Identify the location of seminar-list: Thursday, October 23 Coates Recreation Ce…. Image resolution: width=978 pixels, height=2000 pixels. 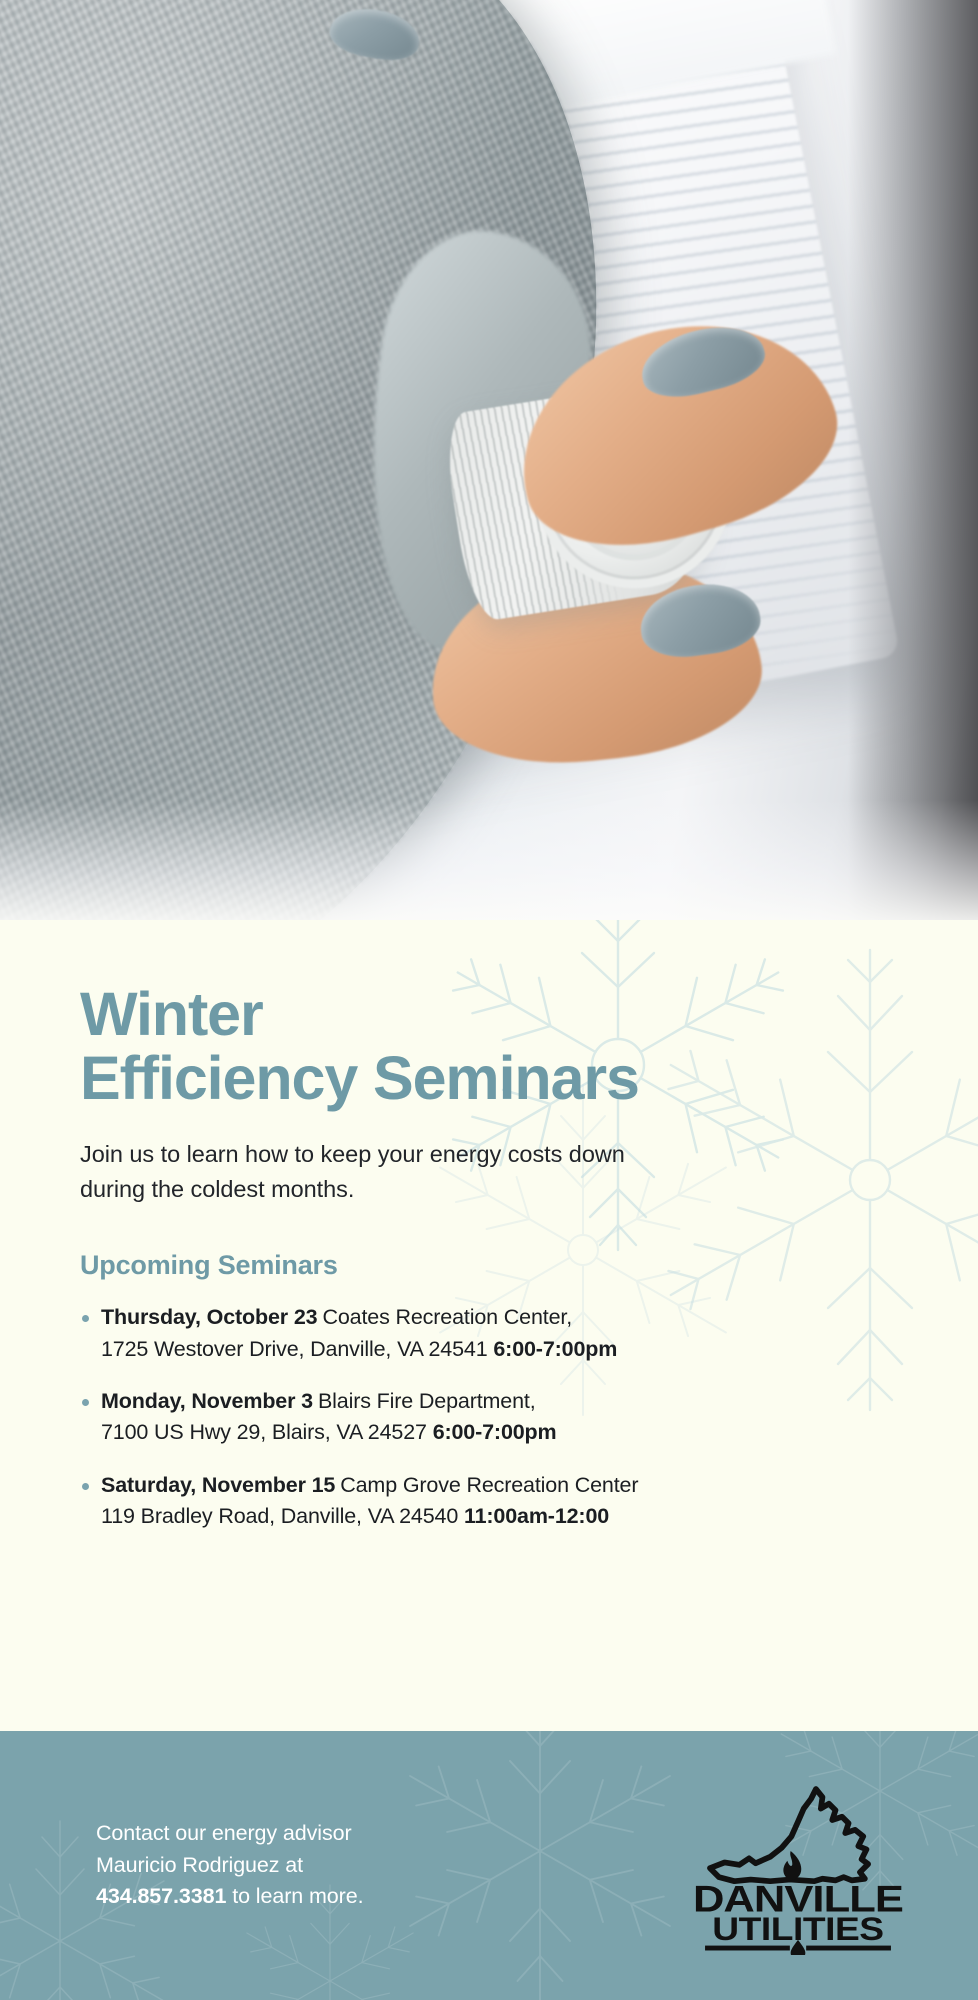
(498, 1417).